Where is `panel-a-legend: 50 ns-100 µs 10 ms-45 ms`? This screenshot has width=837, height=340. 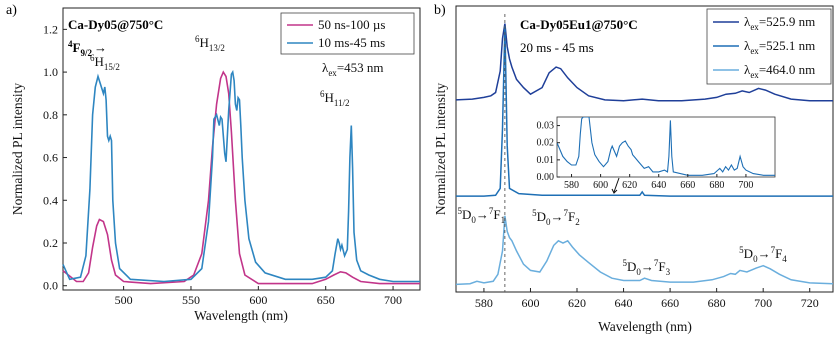
panel-a-legend: 50 ns-100 µs 10 ms-45 ms is located at coordinates (347, 33).